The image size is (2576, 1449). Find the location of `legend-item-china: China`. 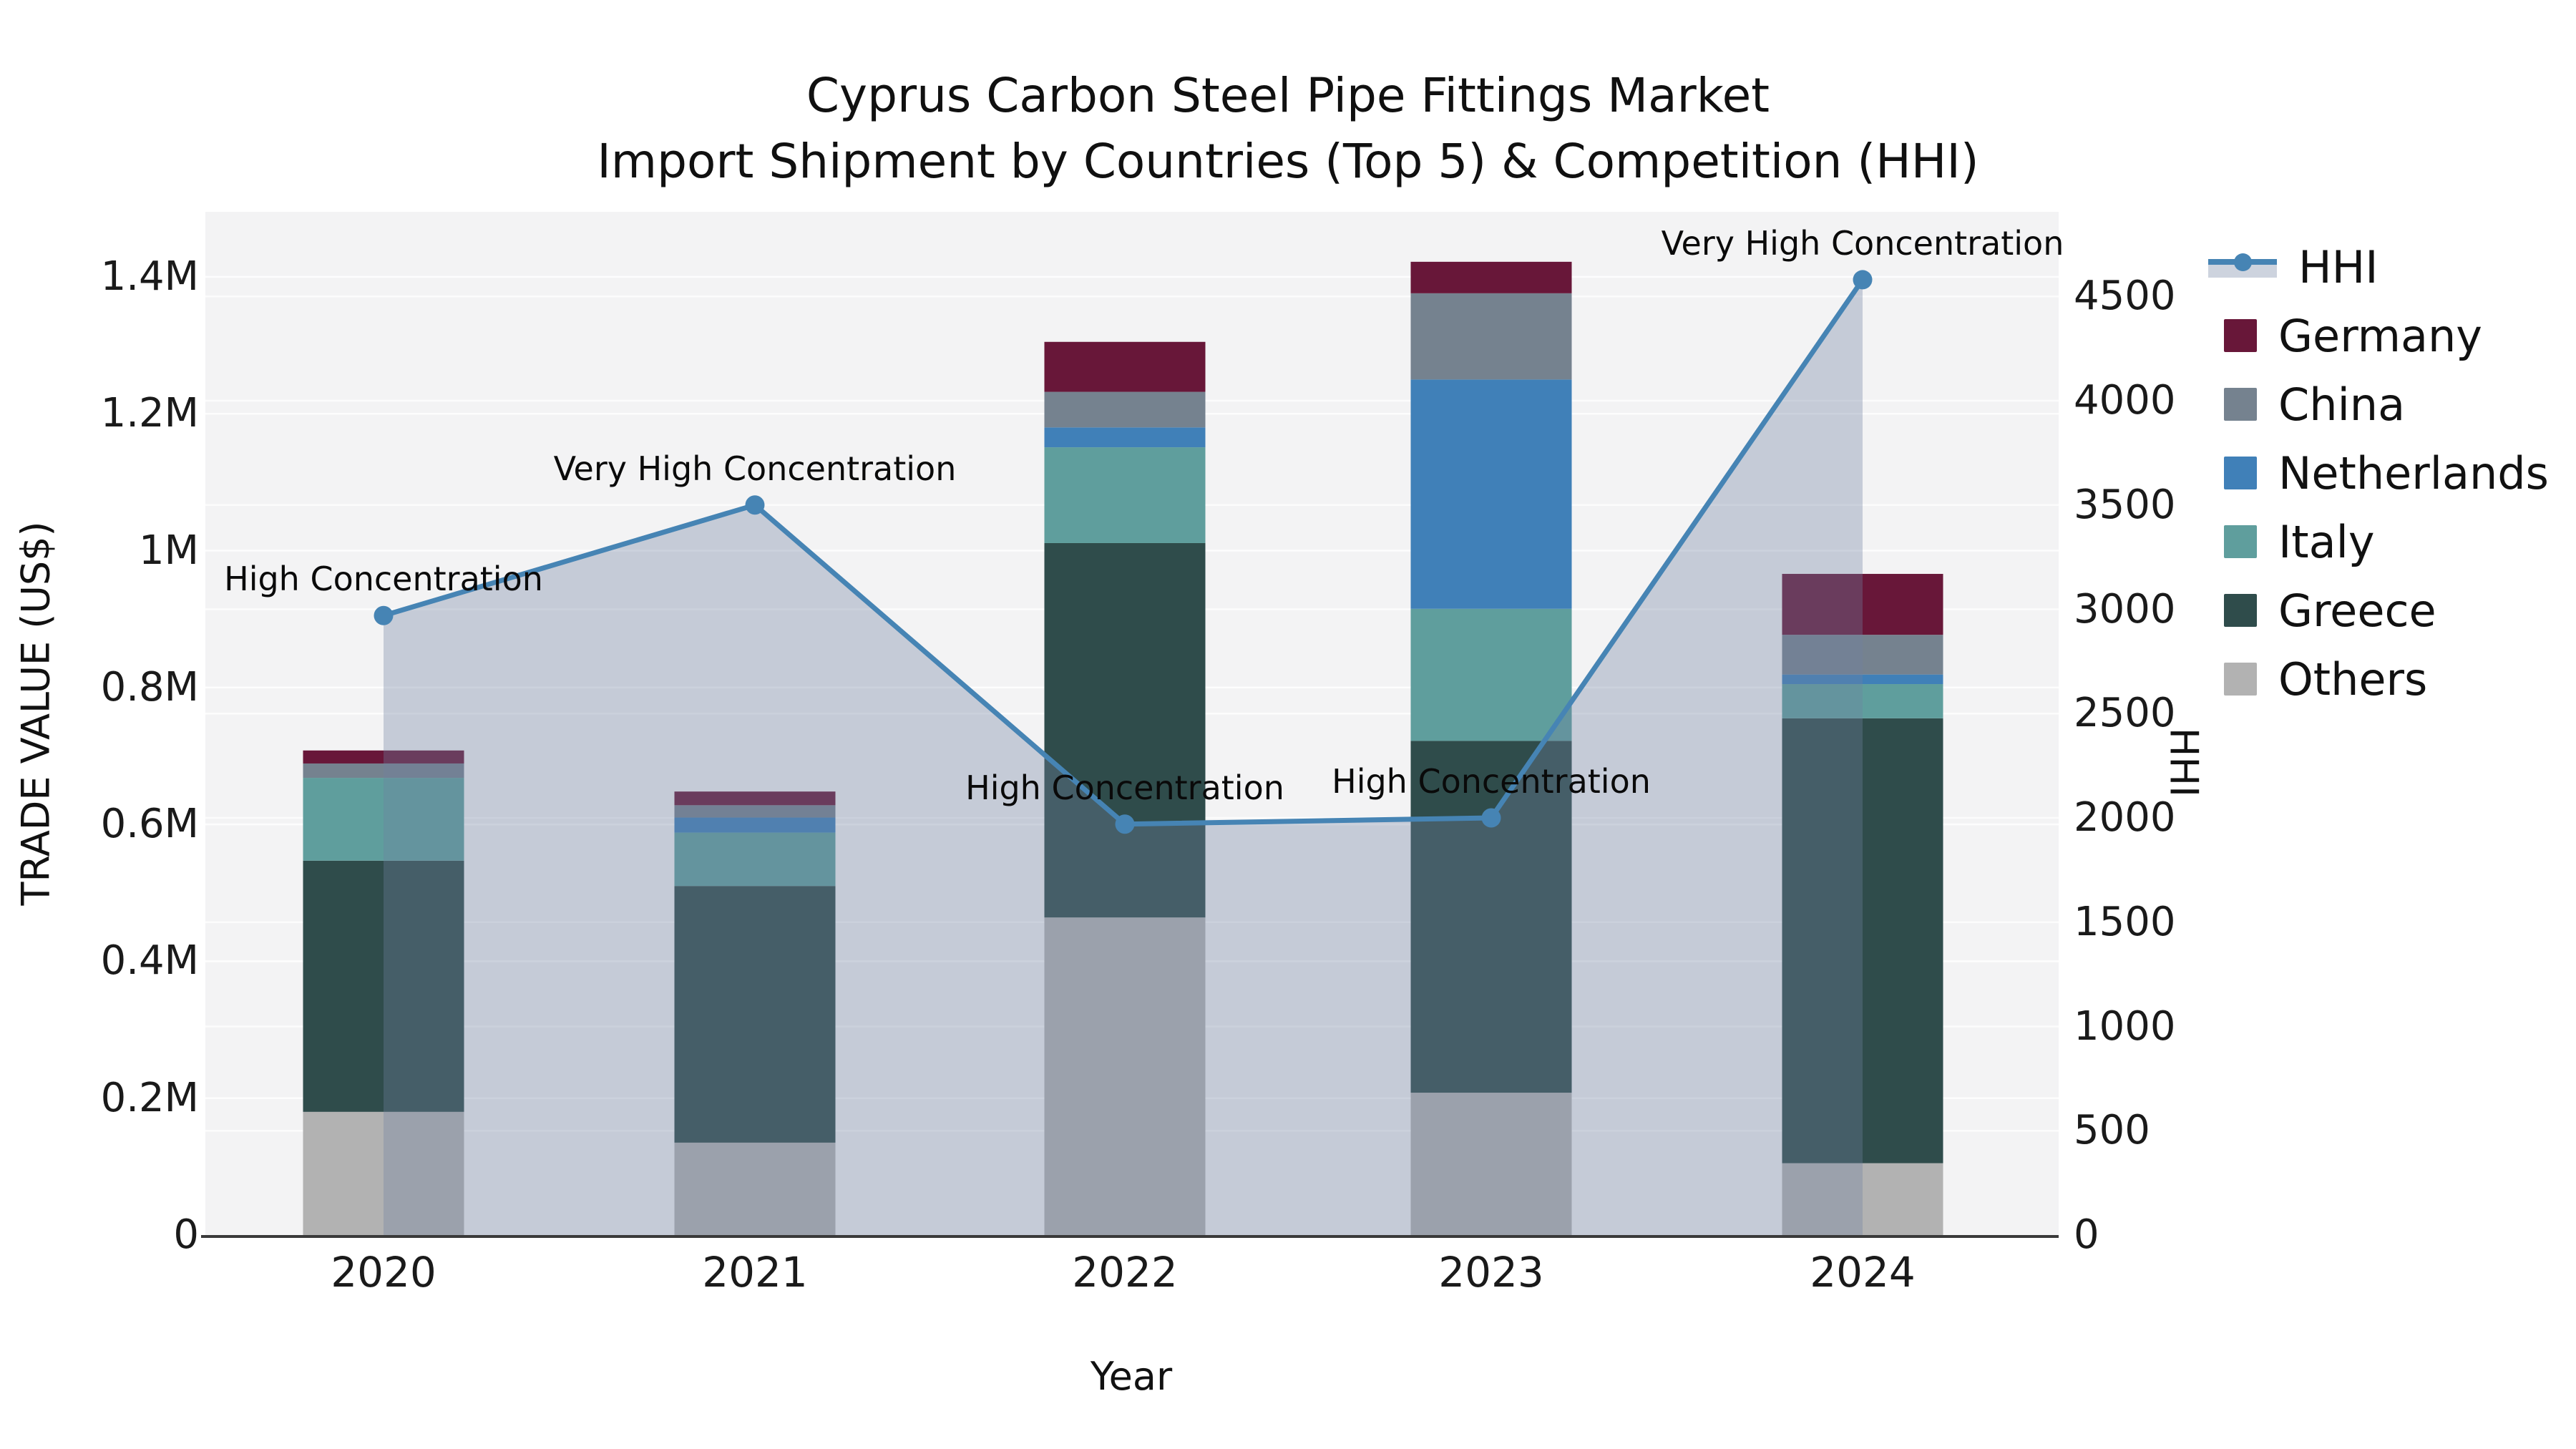

legend-item-china: China is located at coordinates (2306, 405).